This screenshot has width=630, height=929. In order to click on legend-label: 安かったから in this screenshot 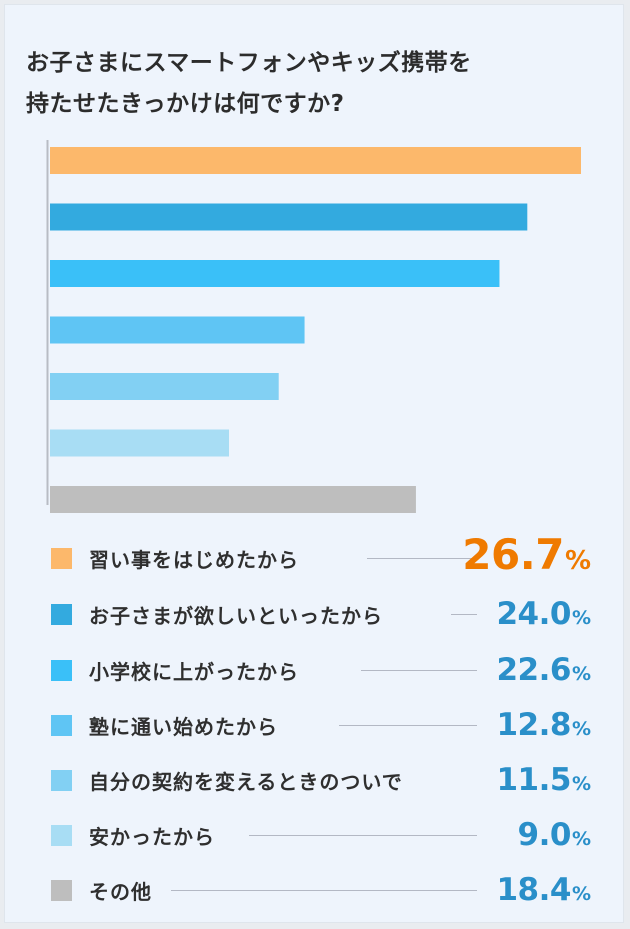, I will do `click(152, 837)`.